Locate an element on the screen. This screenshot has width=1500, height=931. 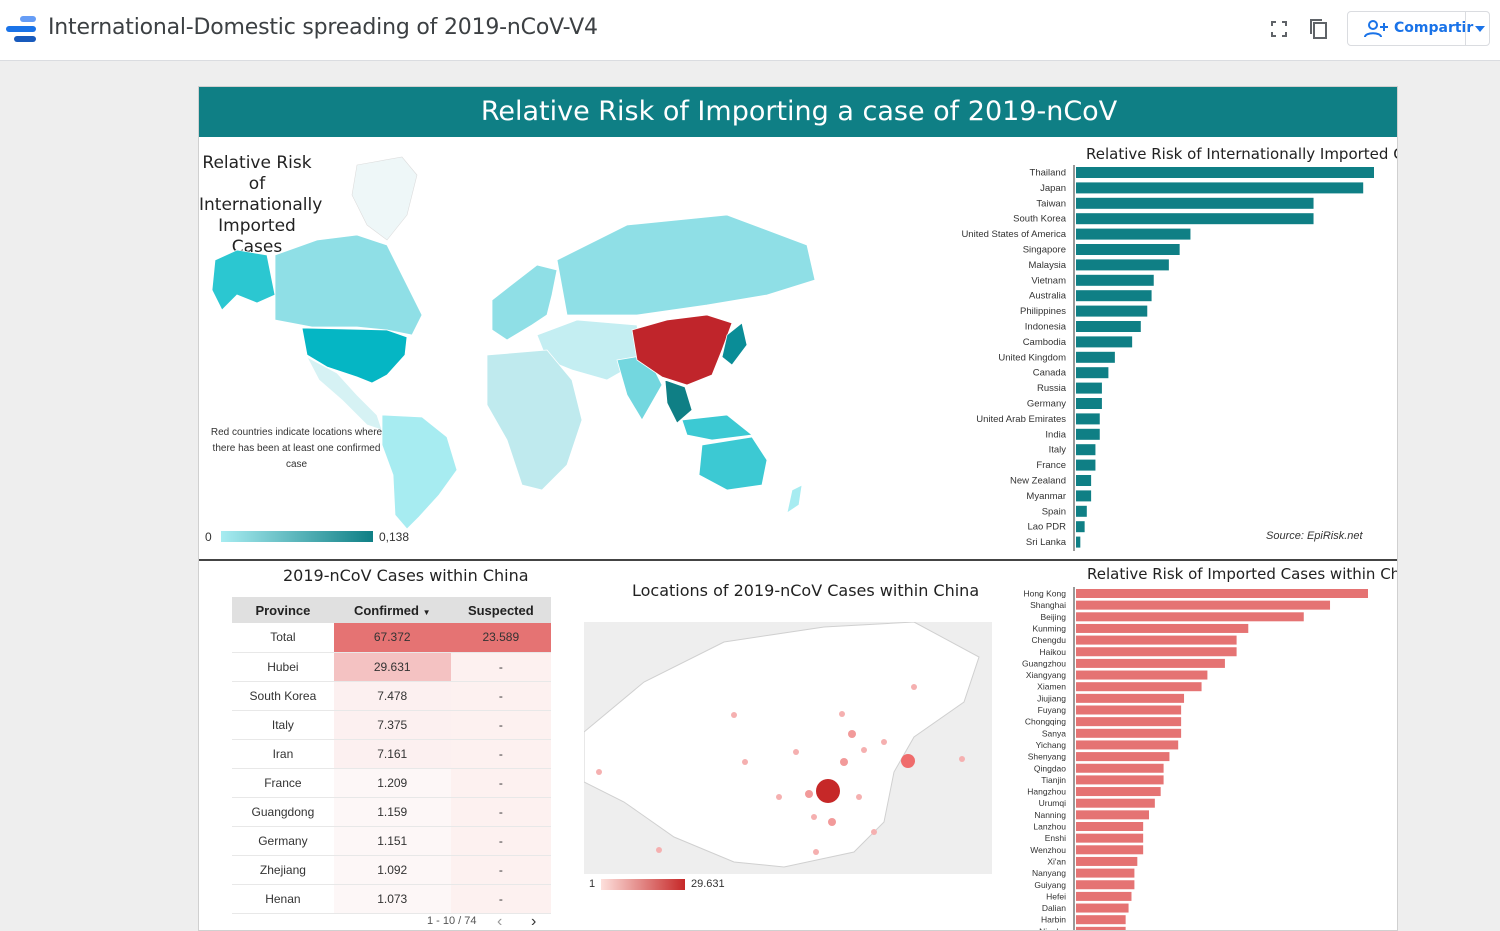
province-cell: Henan is located at coordinates (283, 899).